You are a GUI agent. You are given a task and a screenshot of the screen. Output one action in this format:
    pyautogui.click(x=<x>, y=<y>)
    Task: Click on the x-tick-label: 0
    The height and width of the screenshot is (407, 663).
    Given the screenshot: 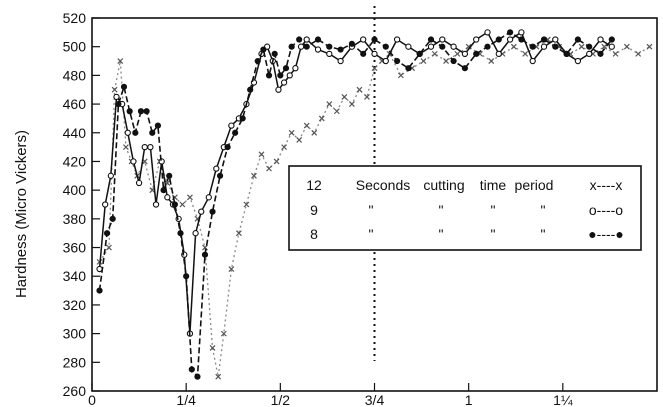 What is the action you would take?
    pyautogui.click(x=92, y=399)
    